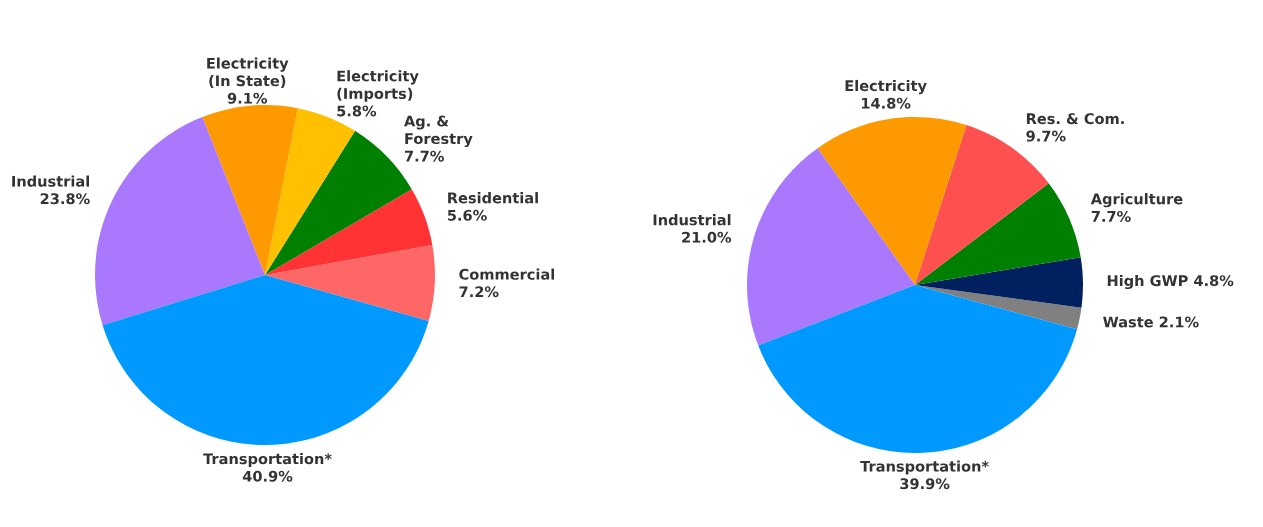 This screenshot has height=527, width=1263. What do you see at coordinates (1170, 282) in the screenshot?
I see `slice-label: High GWP 4.8%` at bounding box center [1170, 282].